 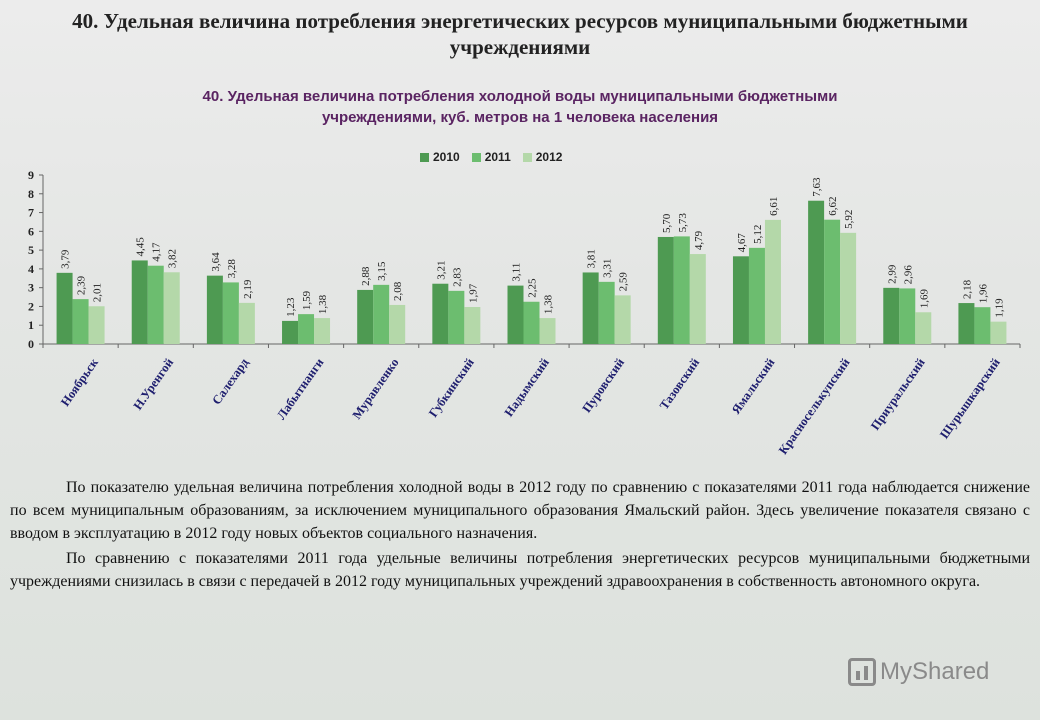 I want to click on data-label: 6,61, so click(x=774, y=206).